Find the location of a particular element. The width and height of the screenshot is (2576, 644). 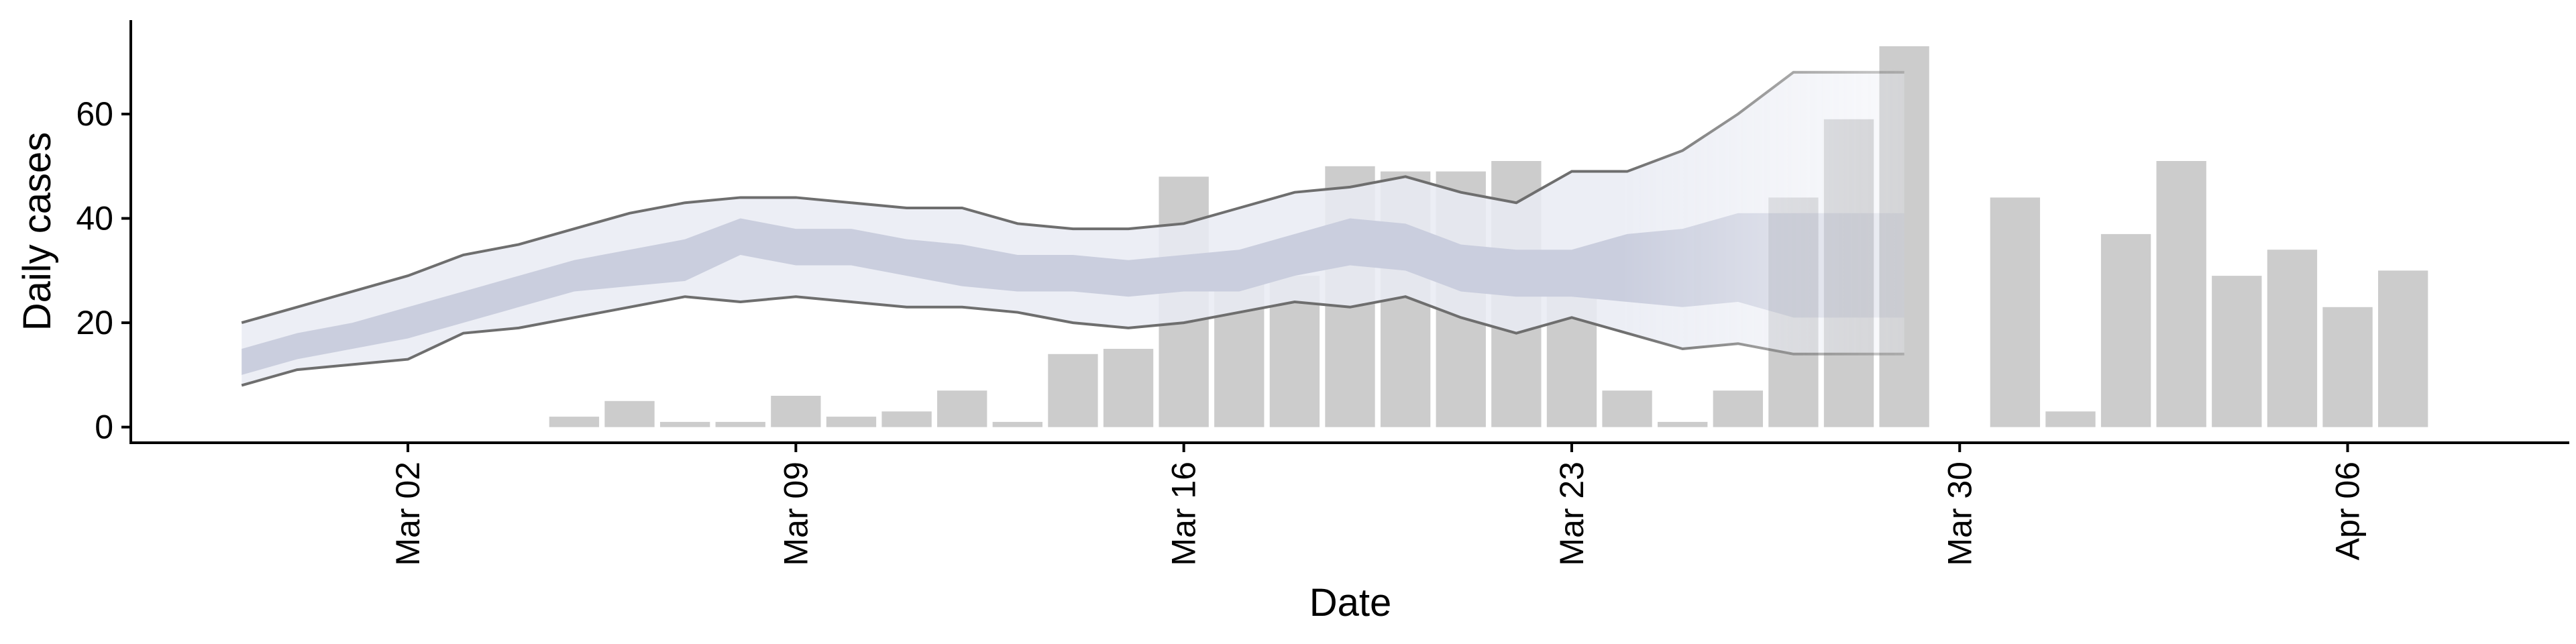

y-tick-label-60: 60 is located at coordinates (94, 114).